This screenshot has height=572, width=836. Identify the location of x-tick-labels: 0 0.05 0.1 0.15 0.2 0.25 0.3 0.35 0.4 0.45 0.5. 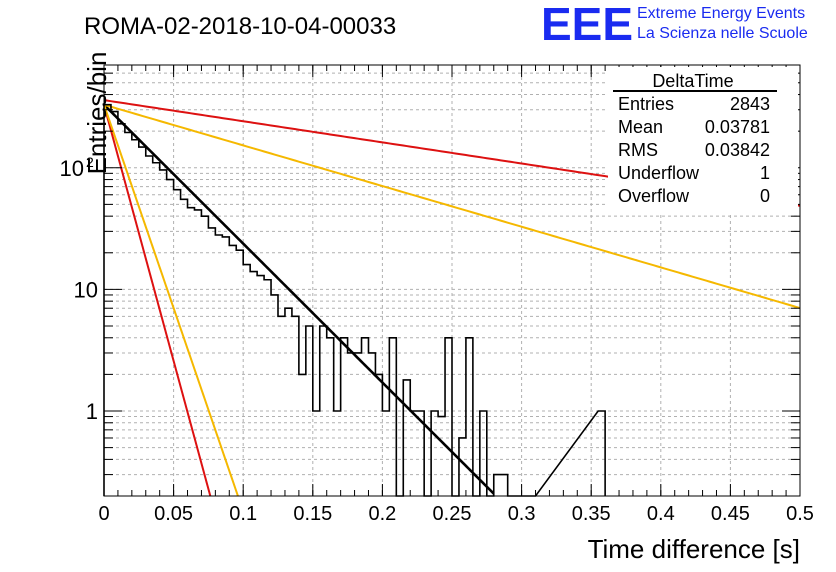
(455, 514).